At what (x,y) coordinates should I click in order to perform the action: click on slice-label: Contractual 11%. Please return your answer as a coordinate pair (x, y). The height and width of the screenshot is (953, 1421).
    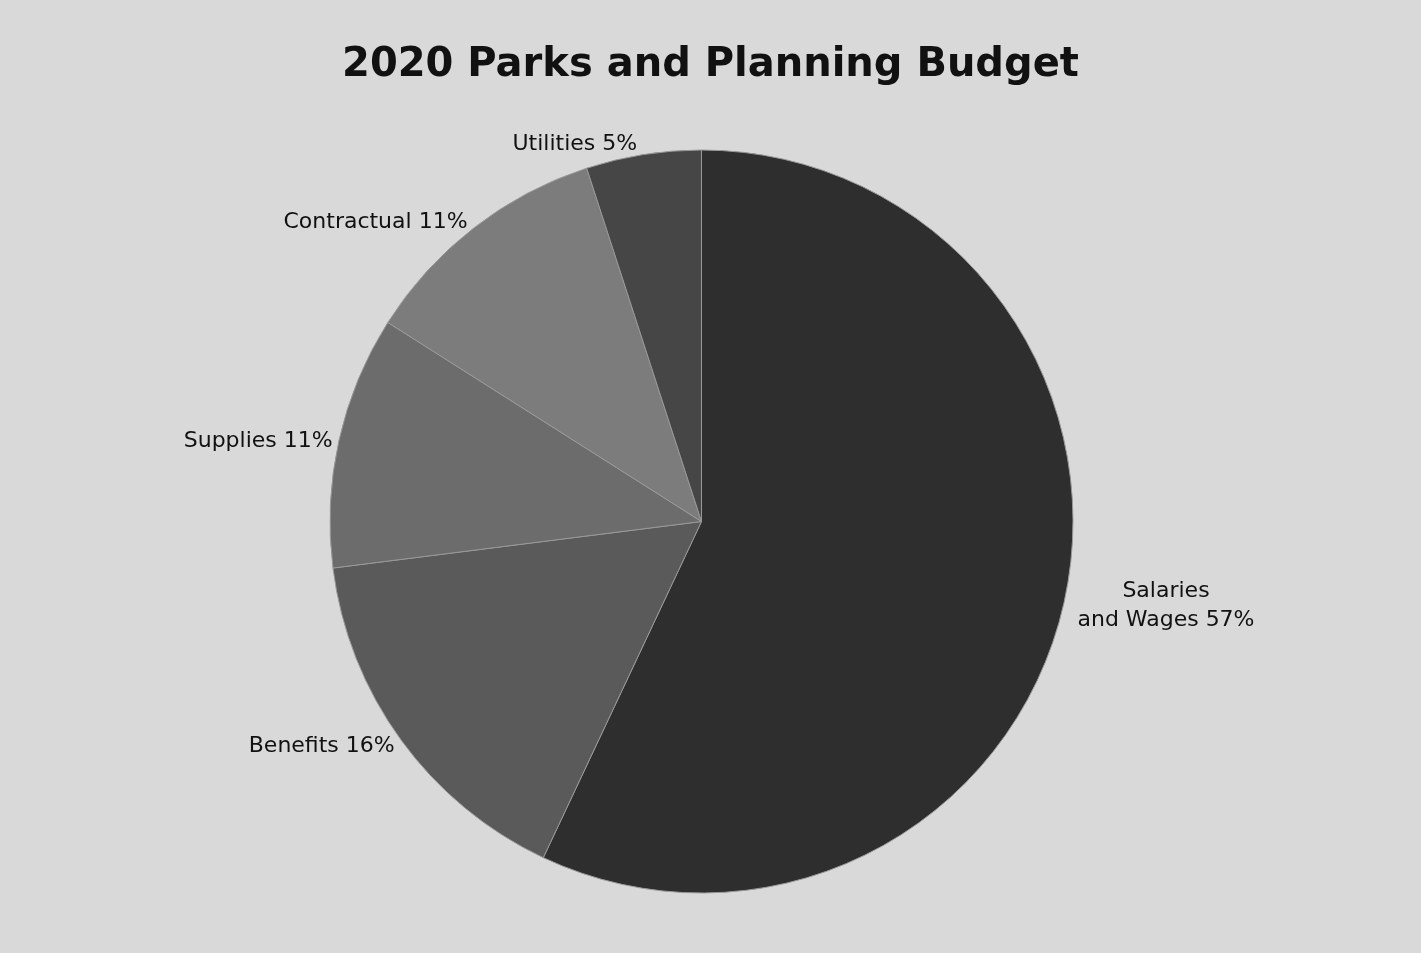
    Looking at the image, I should click on (375, 220).